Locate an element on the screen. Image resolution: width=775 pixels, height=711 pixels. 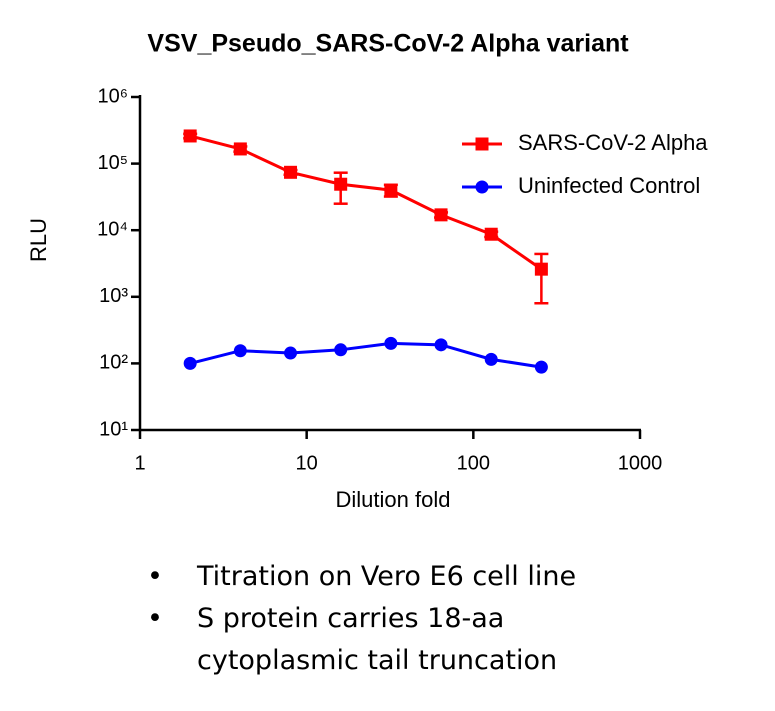
x-tick-label: 1 is located at coordinates (139, 463).